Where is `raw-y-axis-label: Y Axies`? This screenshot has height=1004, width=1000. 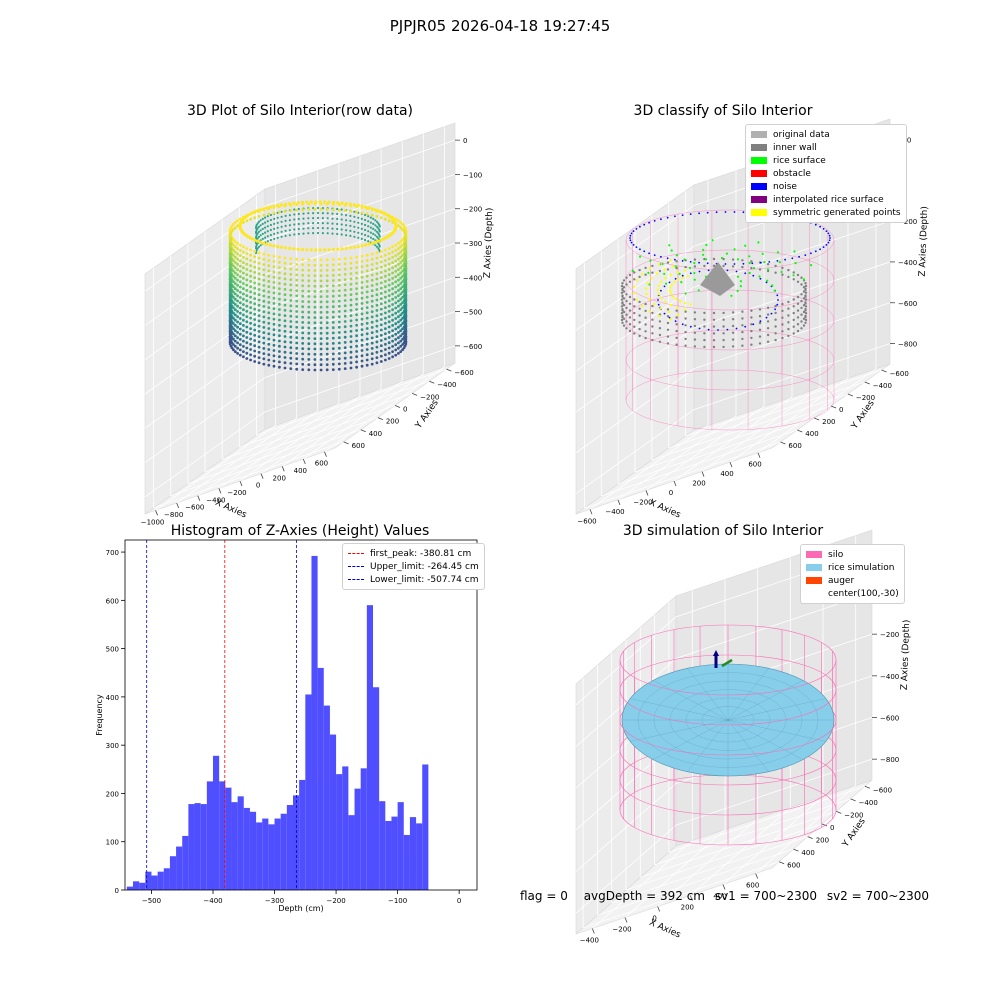
raw-y-axis-label: Y Axies is located at coordinates (427, 414).